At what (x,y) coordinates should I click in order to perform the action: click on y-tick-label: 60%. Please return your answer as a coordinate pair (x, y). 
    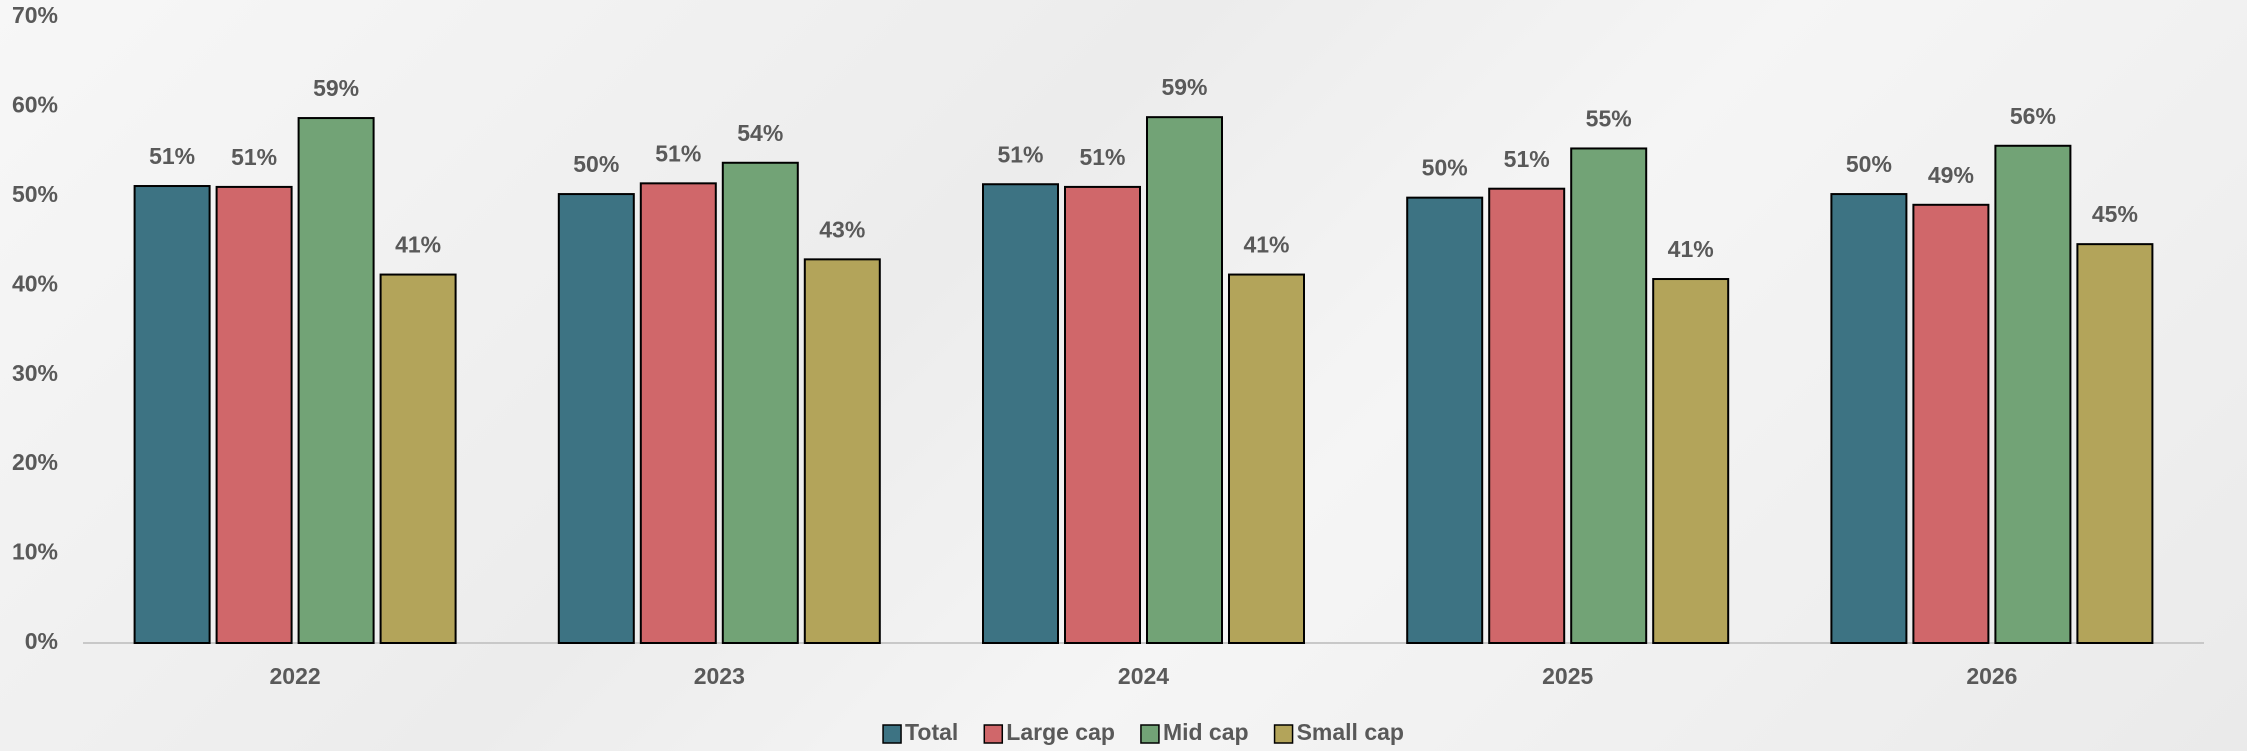
    Looking at the image, I should click on (35, 105).